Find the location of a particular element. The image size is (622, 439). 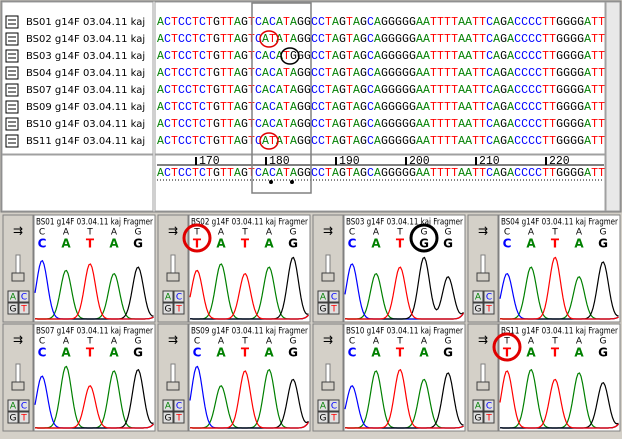

trace-curve is located at coordinates (559, 288).